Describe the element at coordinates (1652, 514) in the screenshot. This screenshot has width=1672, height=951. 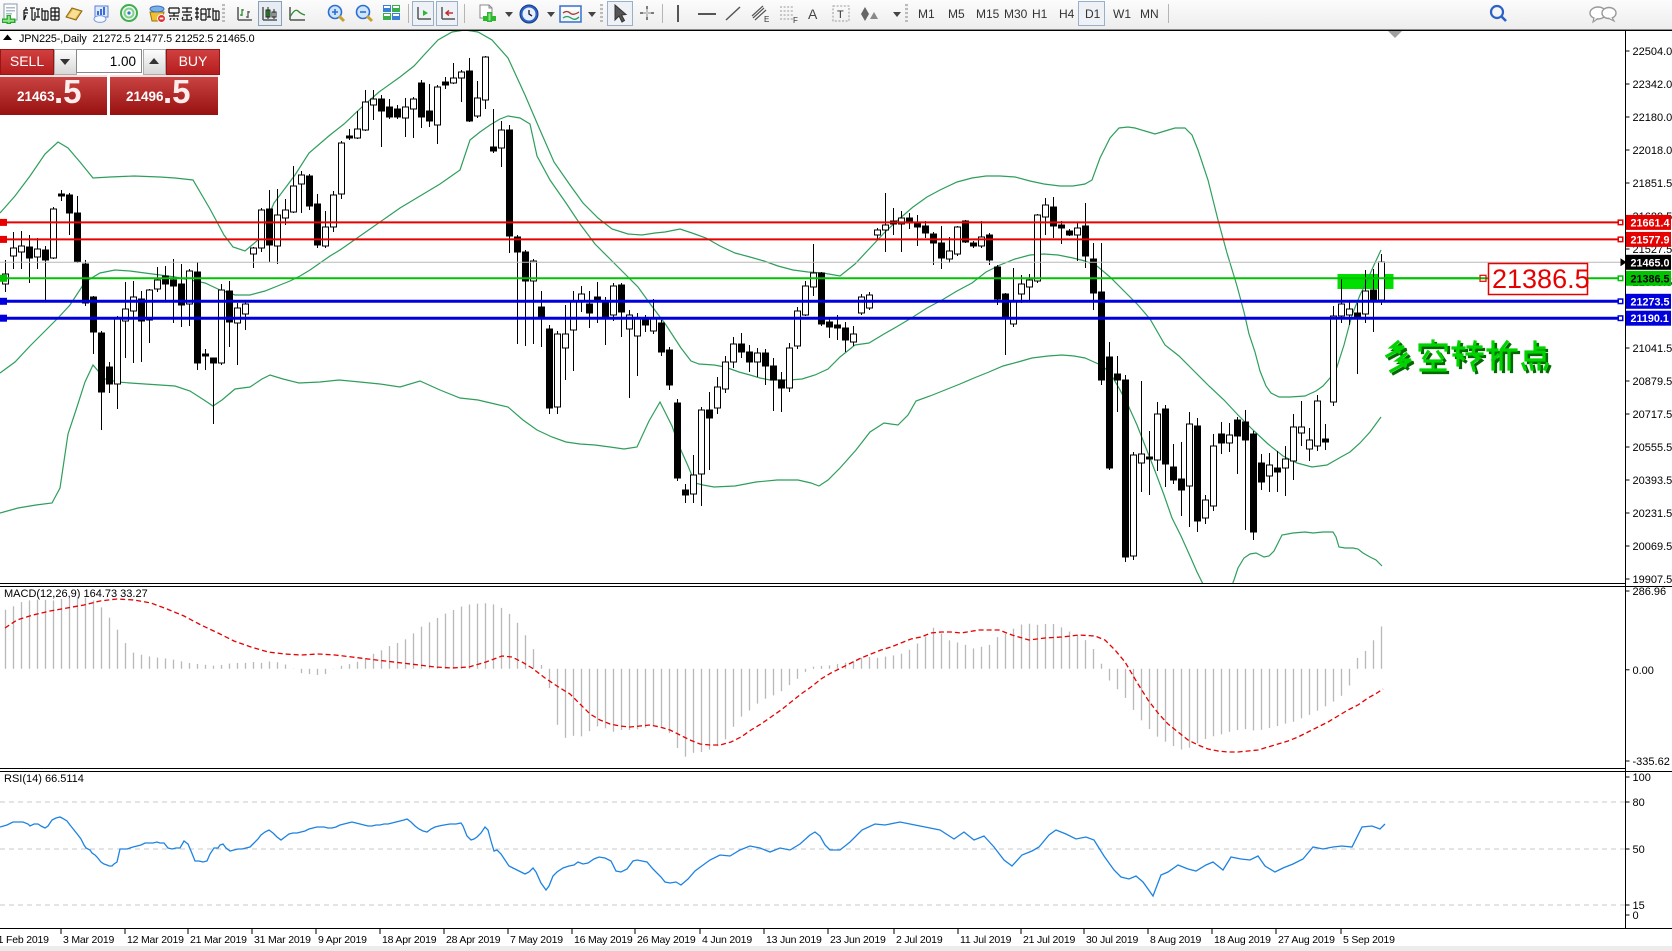
I see `svg-text: 20231.5` at that location.